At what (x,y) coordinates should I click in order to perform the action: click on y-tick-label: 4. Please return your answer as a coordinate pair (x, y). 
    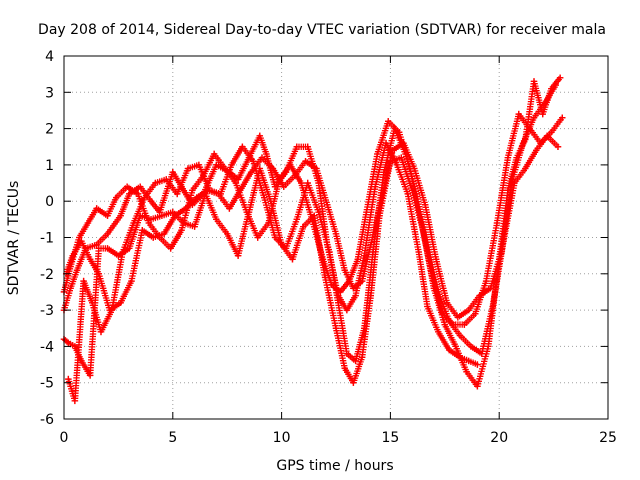
    Looking at the image, I should click on (49, 57).